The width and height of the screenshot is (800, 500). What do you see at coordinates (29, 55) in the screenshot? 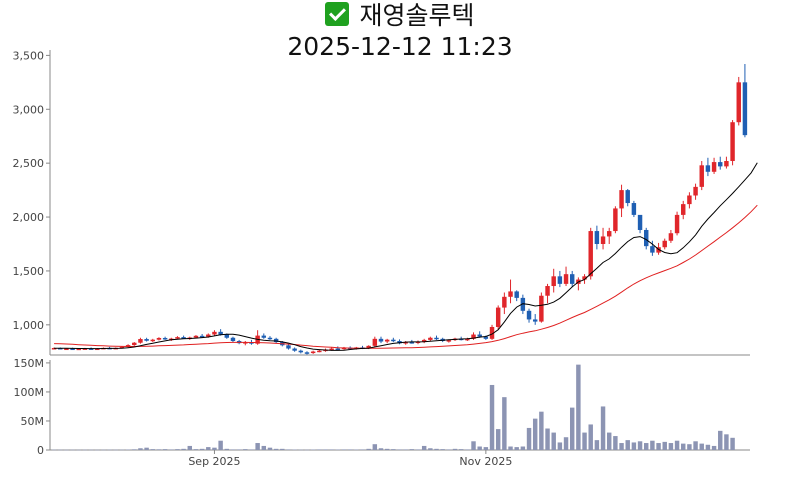
I see `price-y-tick-label: 3,500` at bounding box center [29, 55].